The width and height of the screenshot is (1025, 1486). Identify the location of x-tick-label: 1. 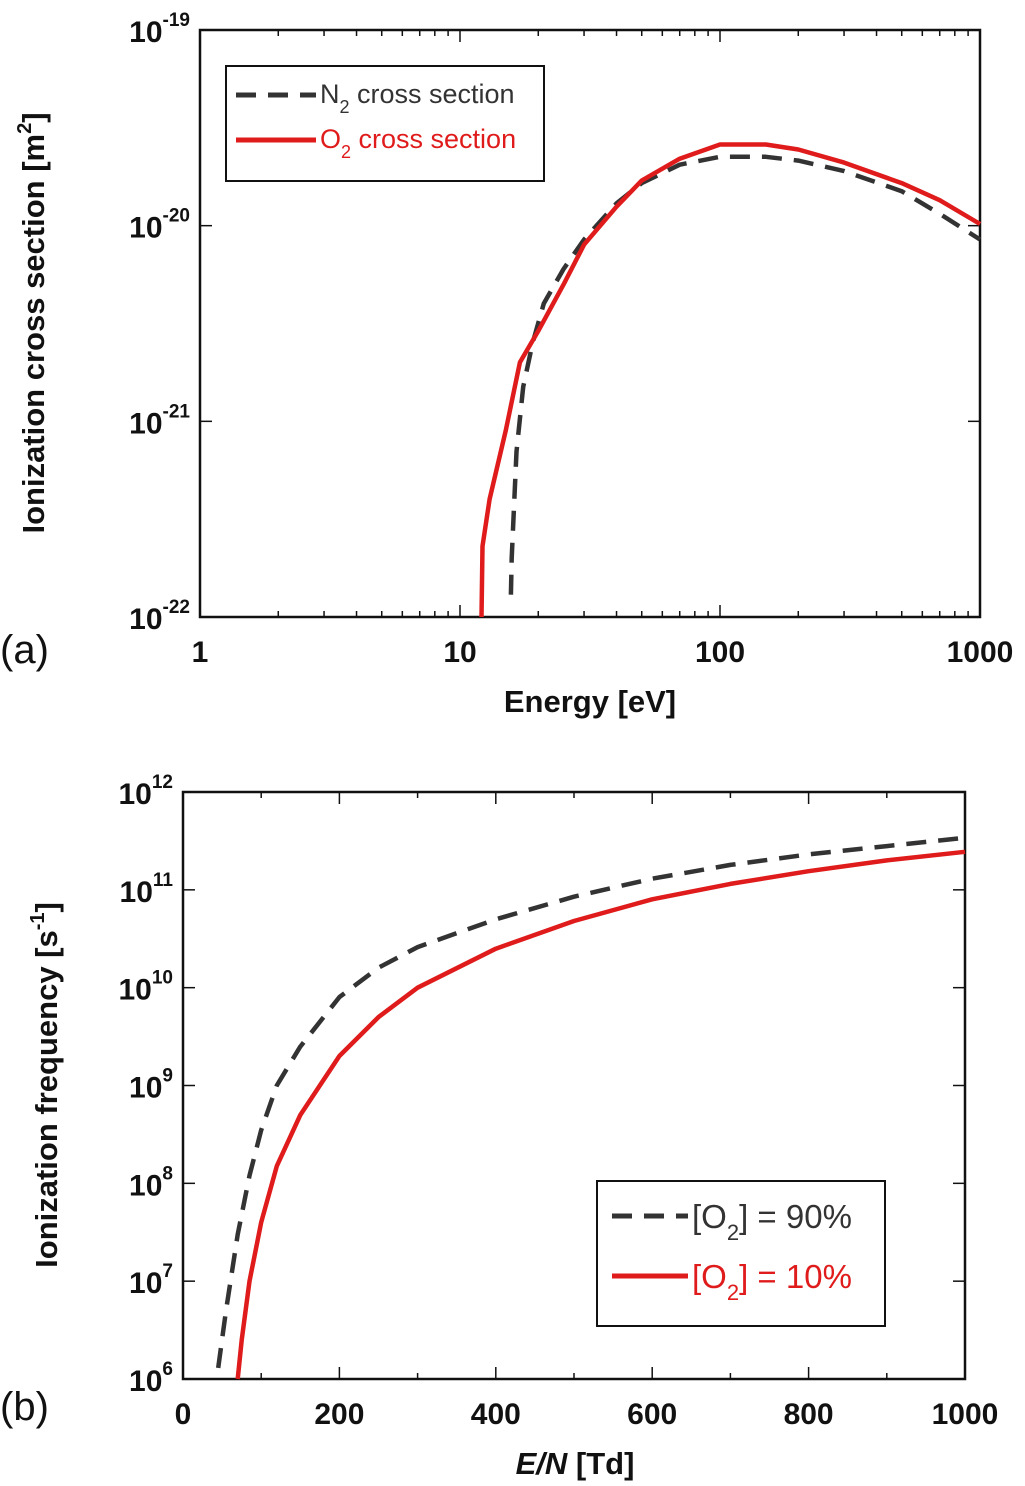
(200, 652).